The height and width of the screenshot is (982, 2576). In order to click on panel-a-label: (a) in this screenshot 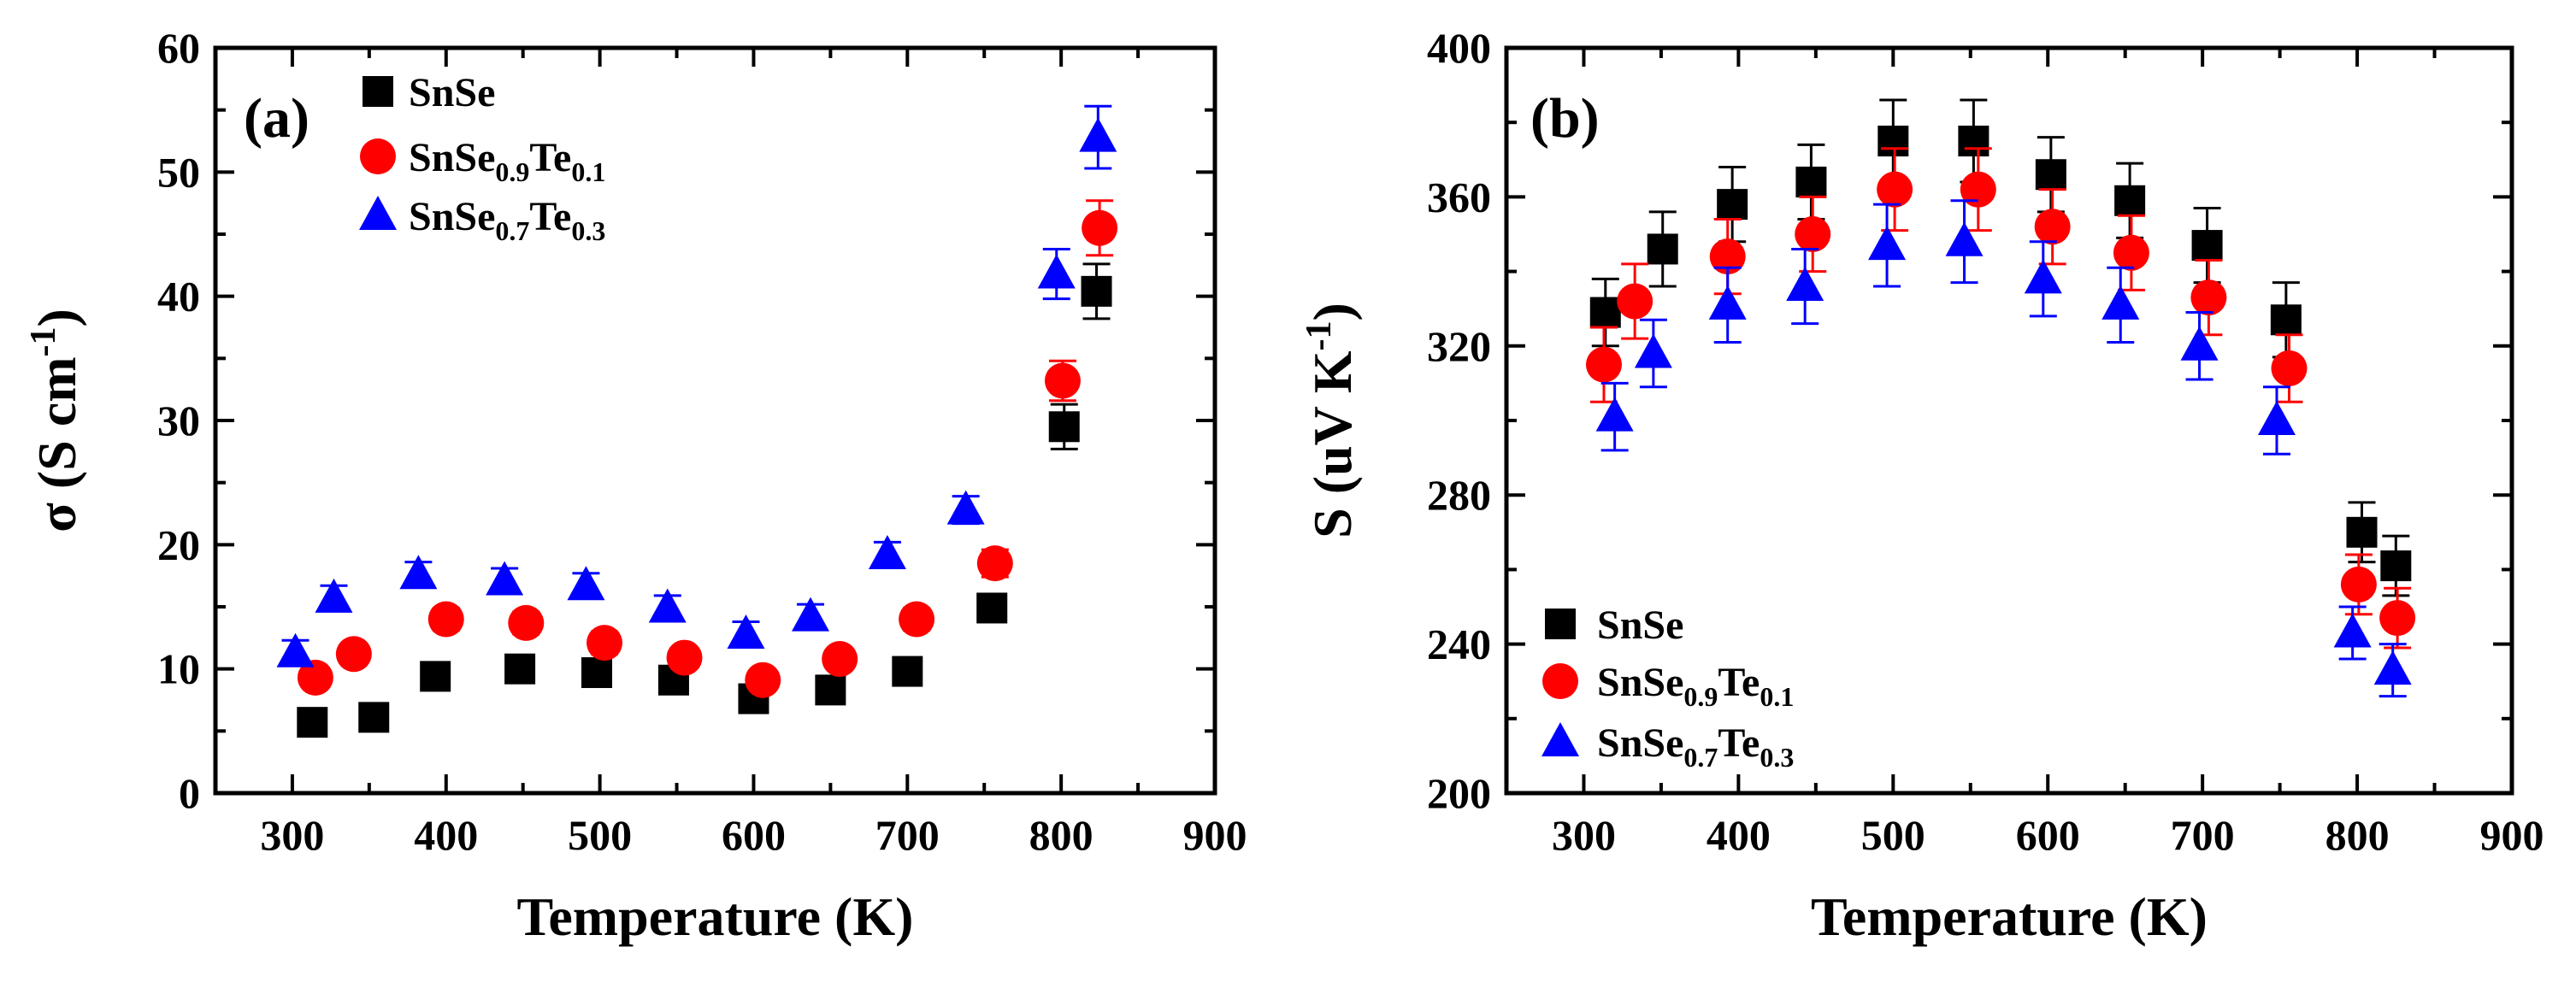, I will do `click(276, 119)`.